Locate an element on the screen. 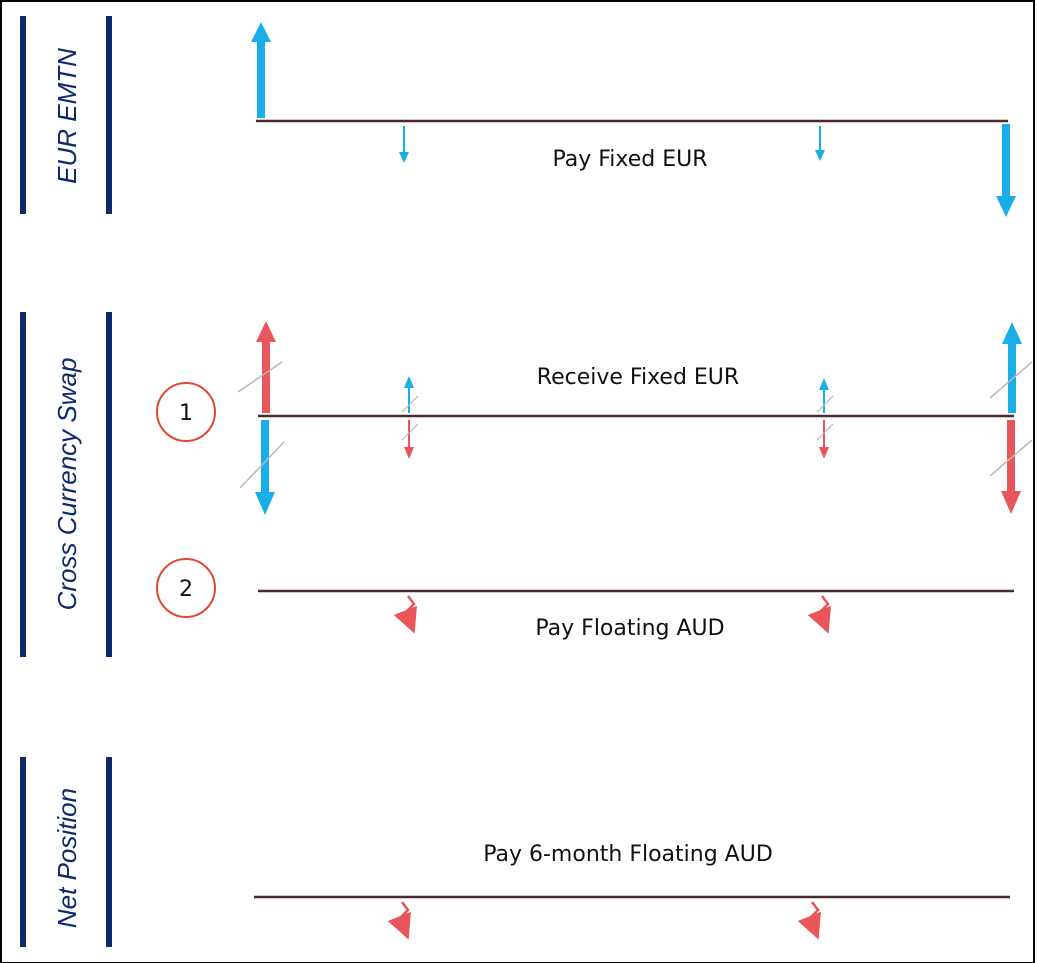 The height and width of the screenshot is (963, 1037). section-title-eur-emtn: EUR EMTN is located at coordinates (67, 116).